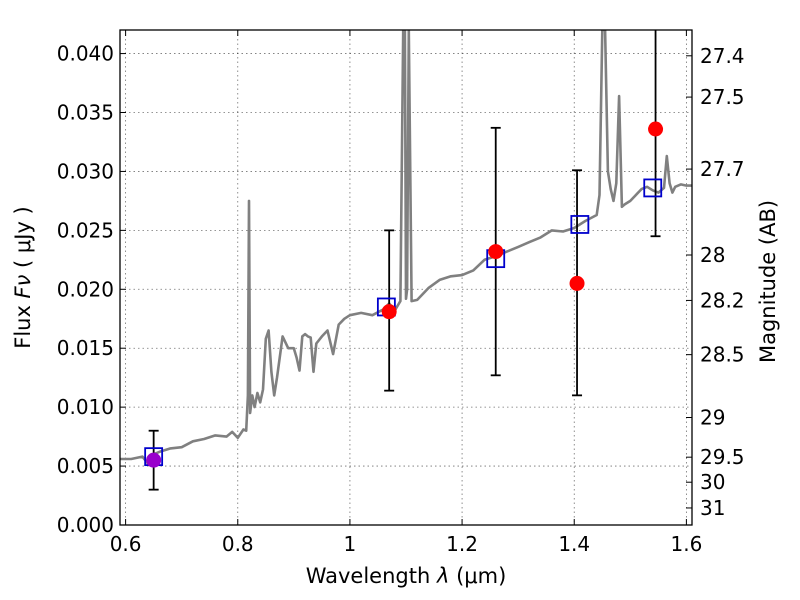 The image size is (800, 600). Describe the element at coordinates (722, 355) in the screenshot. I see `y2-tick-label: 28.5` at that location.